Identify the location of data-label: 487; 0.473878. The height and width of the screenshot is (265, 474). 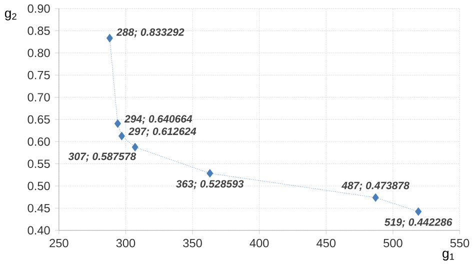
(376, 186).